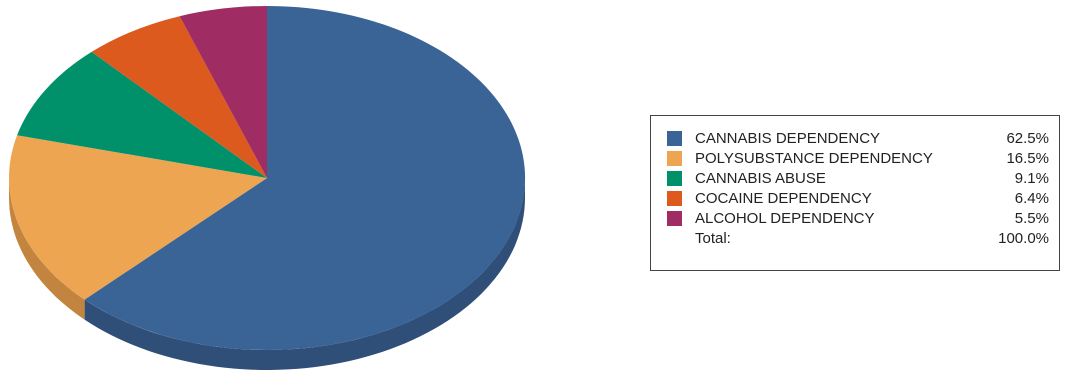  I want to click on legend-total-value: 100.0%, so click(1023, 238).